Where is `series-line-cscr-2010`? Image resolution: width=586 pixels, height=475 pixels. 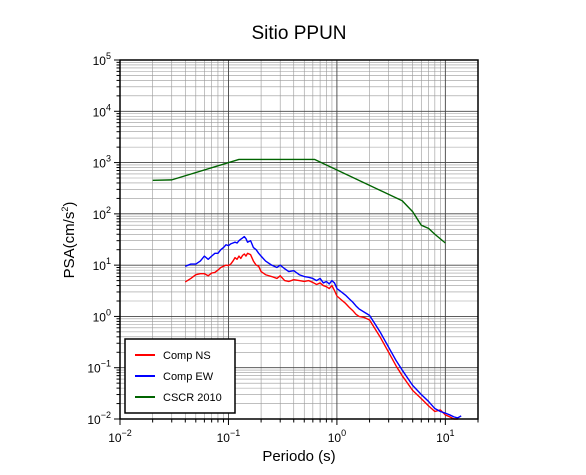 series-line-cscr-2010 is located at coordinates (299, 201).